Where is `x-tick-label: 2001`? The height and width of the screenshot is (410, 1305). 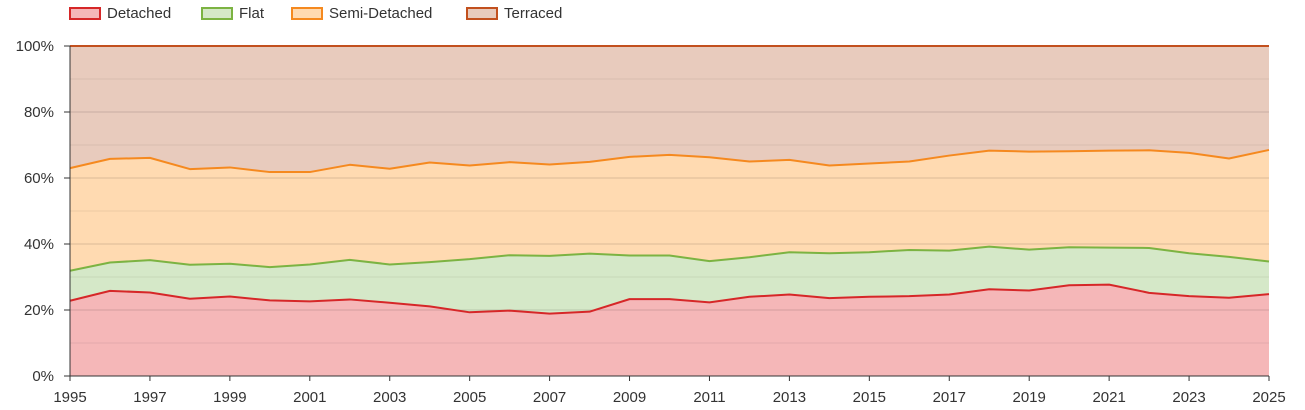 x-tick-label: 2001 is located at coordinates (309, 397).